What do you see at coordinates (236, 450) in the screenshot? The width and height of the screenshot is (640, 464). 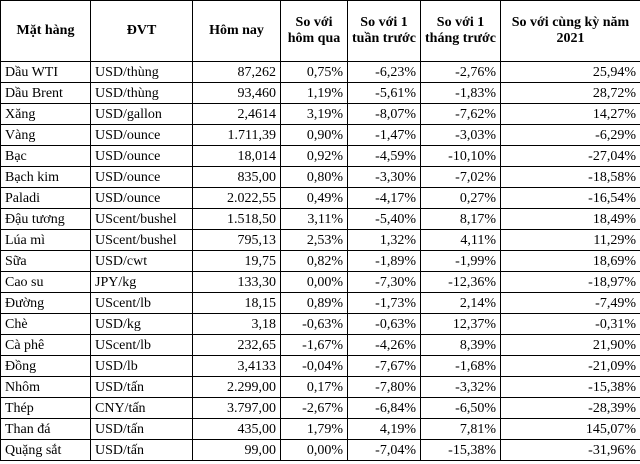 I see `number-cell: 99,00` at bounding box center [236, 450].